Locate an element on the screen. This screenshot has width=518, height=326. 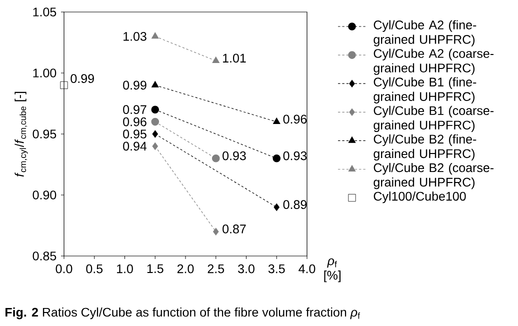
legend-label: Cyl/Cube B1 (coarse-grained UHPFRC) is located at coordinates (434, 119).